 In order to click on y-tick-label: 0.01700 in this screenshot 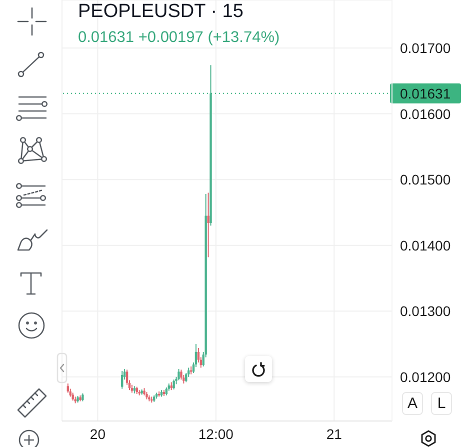, I will do `click(425, 48)`.